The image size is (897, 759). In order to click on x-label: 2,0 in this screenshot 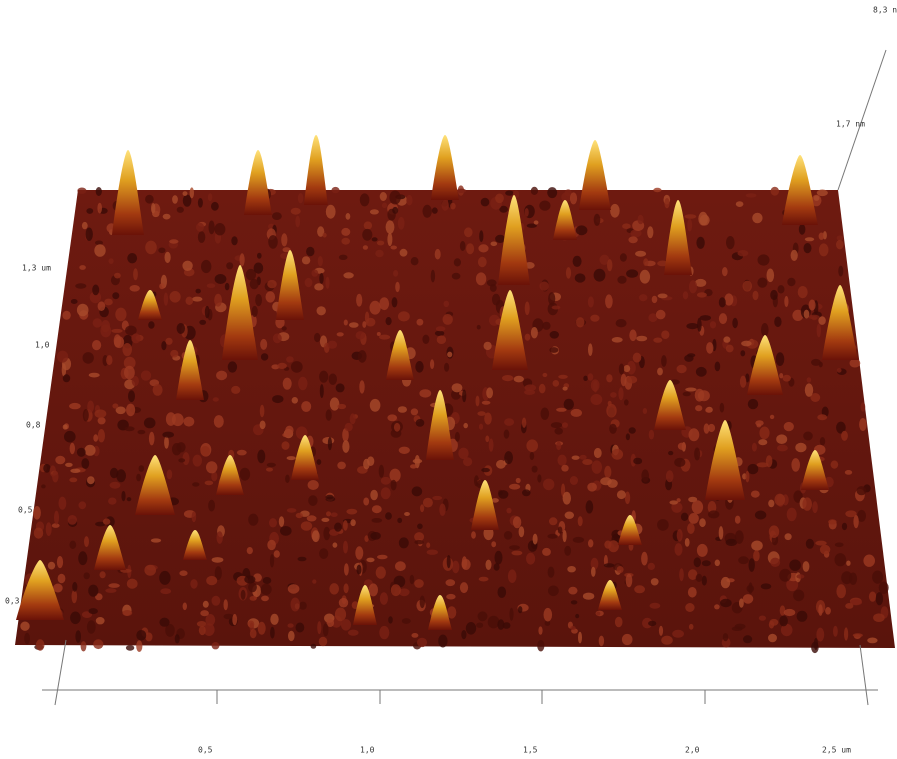, I will do `click(692, 750)`.